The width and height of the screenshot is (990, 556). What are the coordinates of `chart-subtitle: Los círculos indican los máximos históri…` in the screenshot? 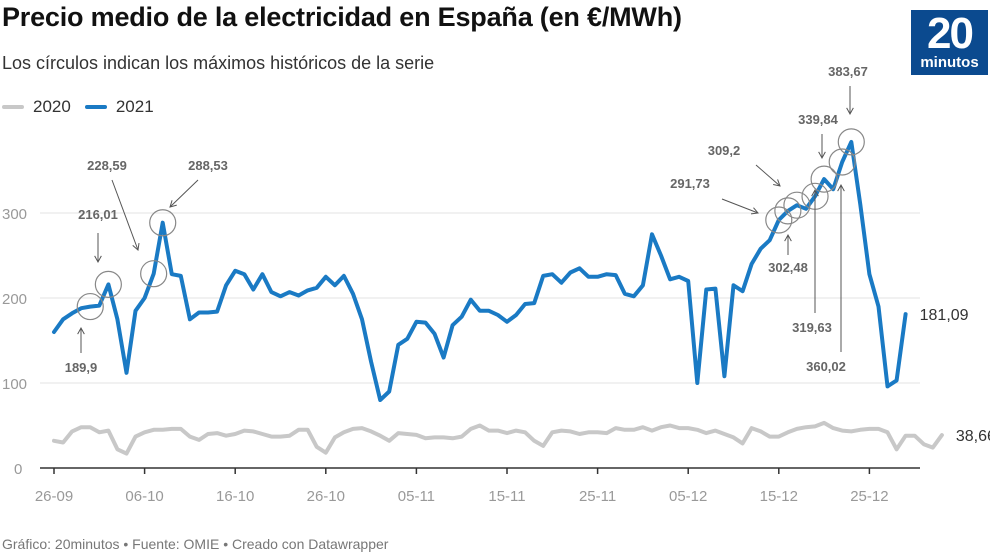 It's located at (218, 63).